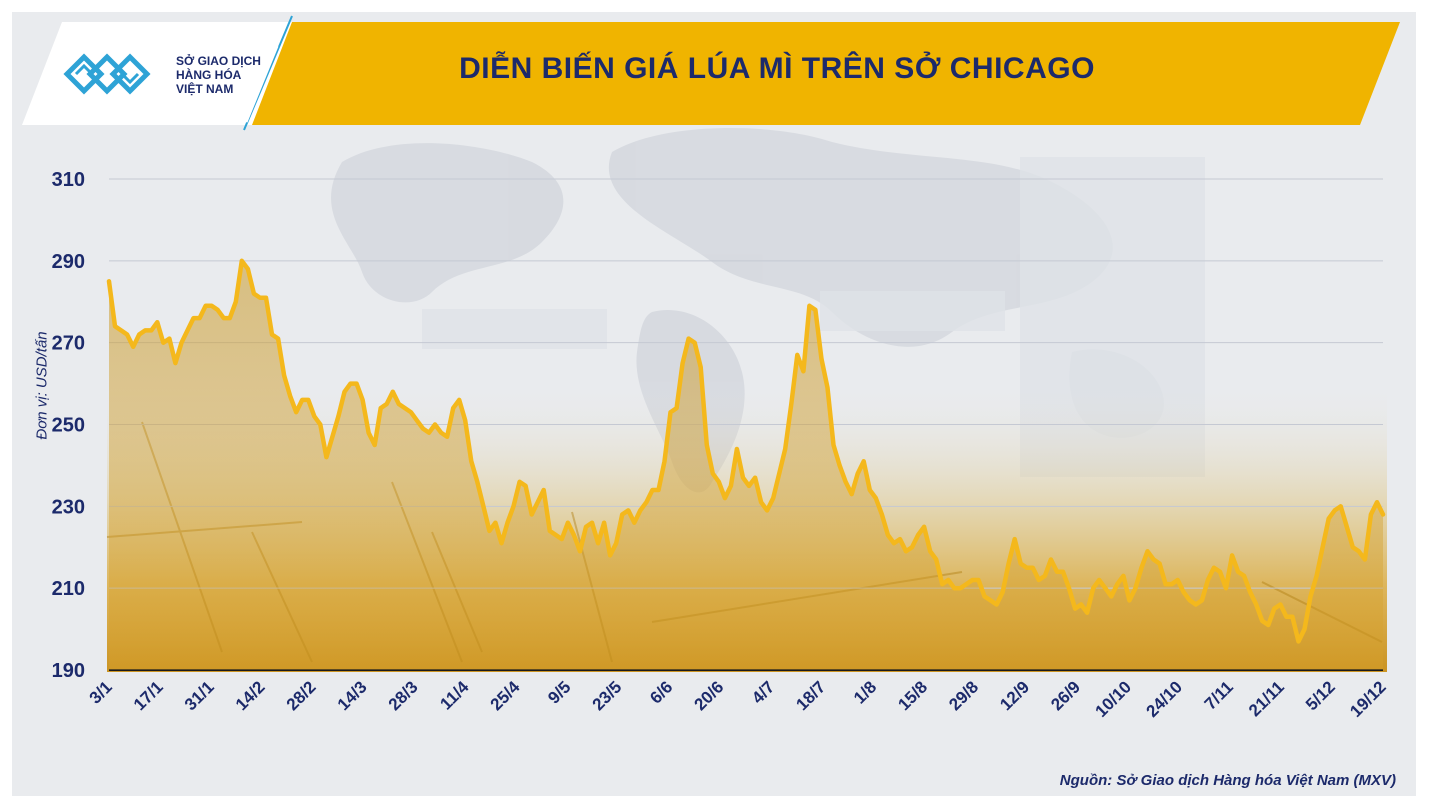  Describe the element at coordinates (1114, 699) in the screenshot. I see `x-tick-label: 10/10` at that location.